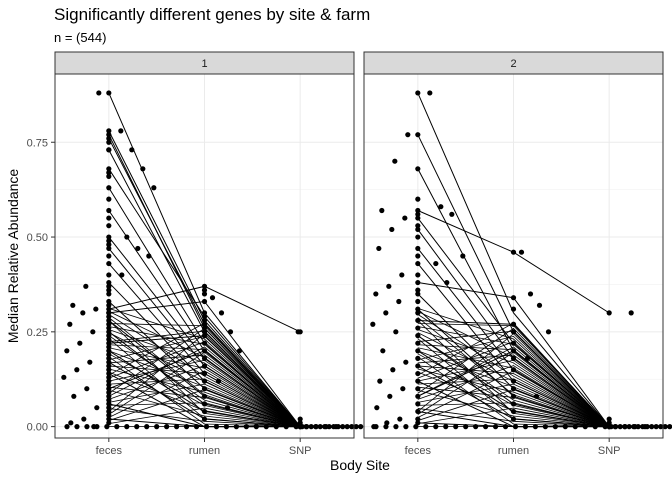 This screenshot has width=672, height=480. What do you see at coordinates (37, 428) in the screenshot?
I see `y-tick-label: 0.00` at bounding box center [37, 428].